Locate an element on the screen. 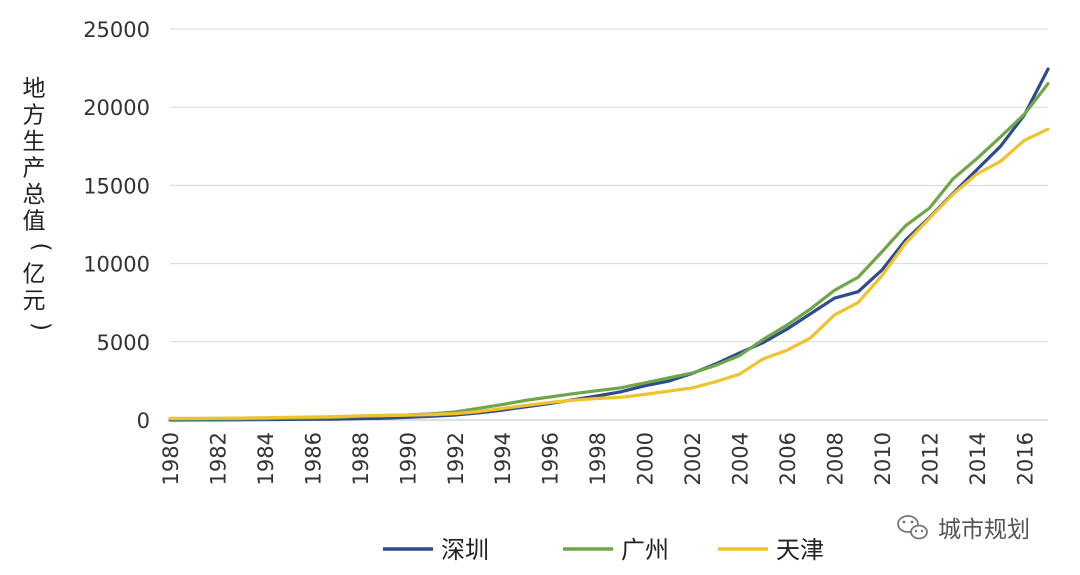 Image resolution: width=1080 pixels, height=575 pixels. y-tick-label: 5000 is located at coordinates (123, 343).